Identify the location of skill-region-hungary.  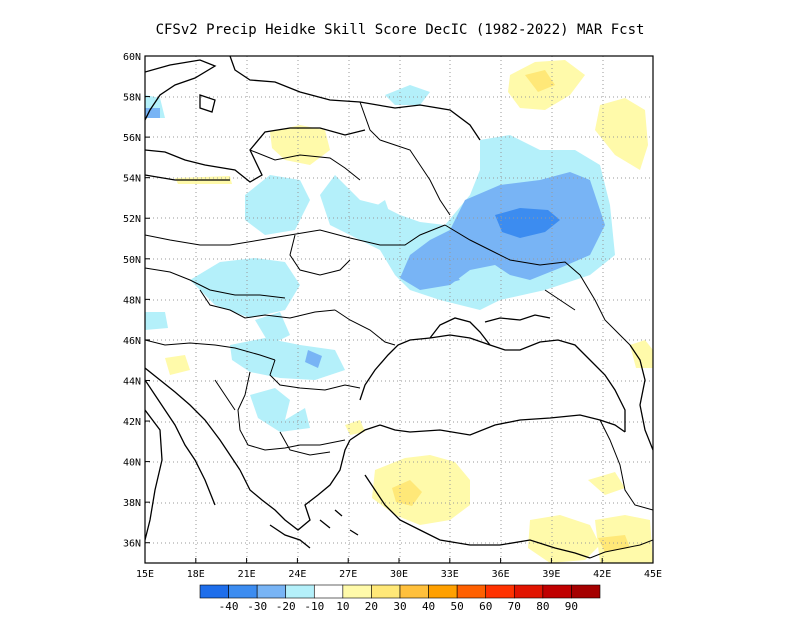
(272, 328).